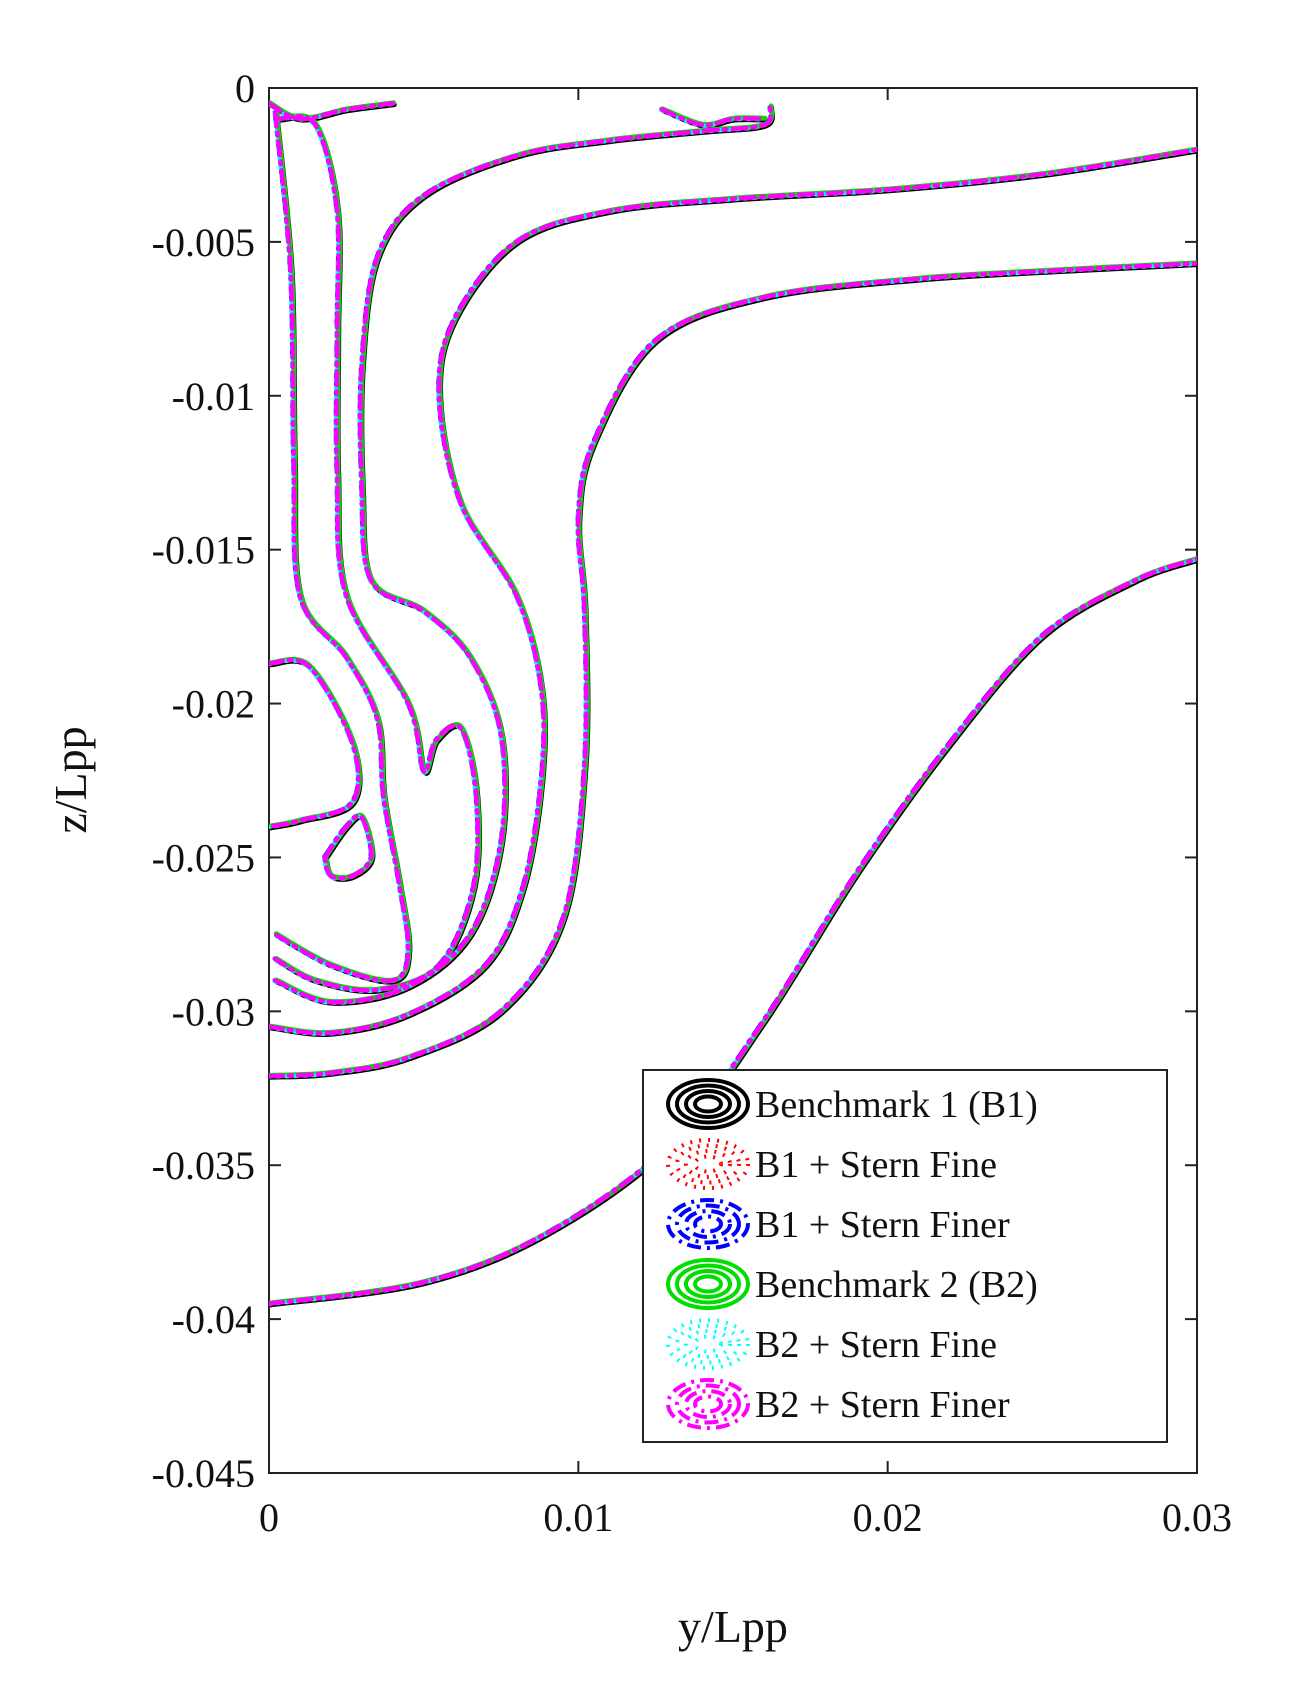 The height and width of the screenshot is (1691, 1301). What do you see at coordinates (341, 547) in the screenshot?
I see `contour-line-inner-left-wall` at bounding box center [341, 547].